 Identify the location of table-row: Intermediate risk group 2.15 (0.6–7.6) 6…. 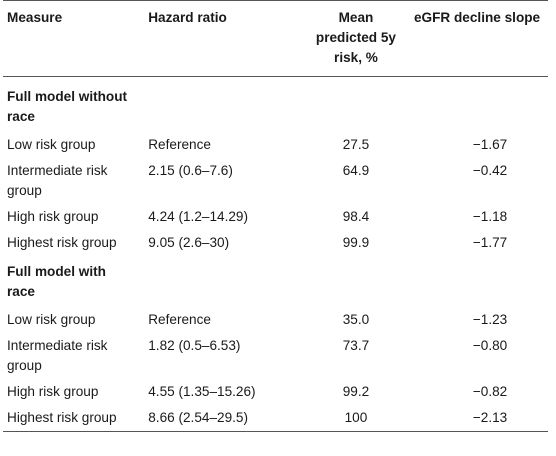
(275, 181).